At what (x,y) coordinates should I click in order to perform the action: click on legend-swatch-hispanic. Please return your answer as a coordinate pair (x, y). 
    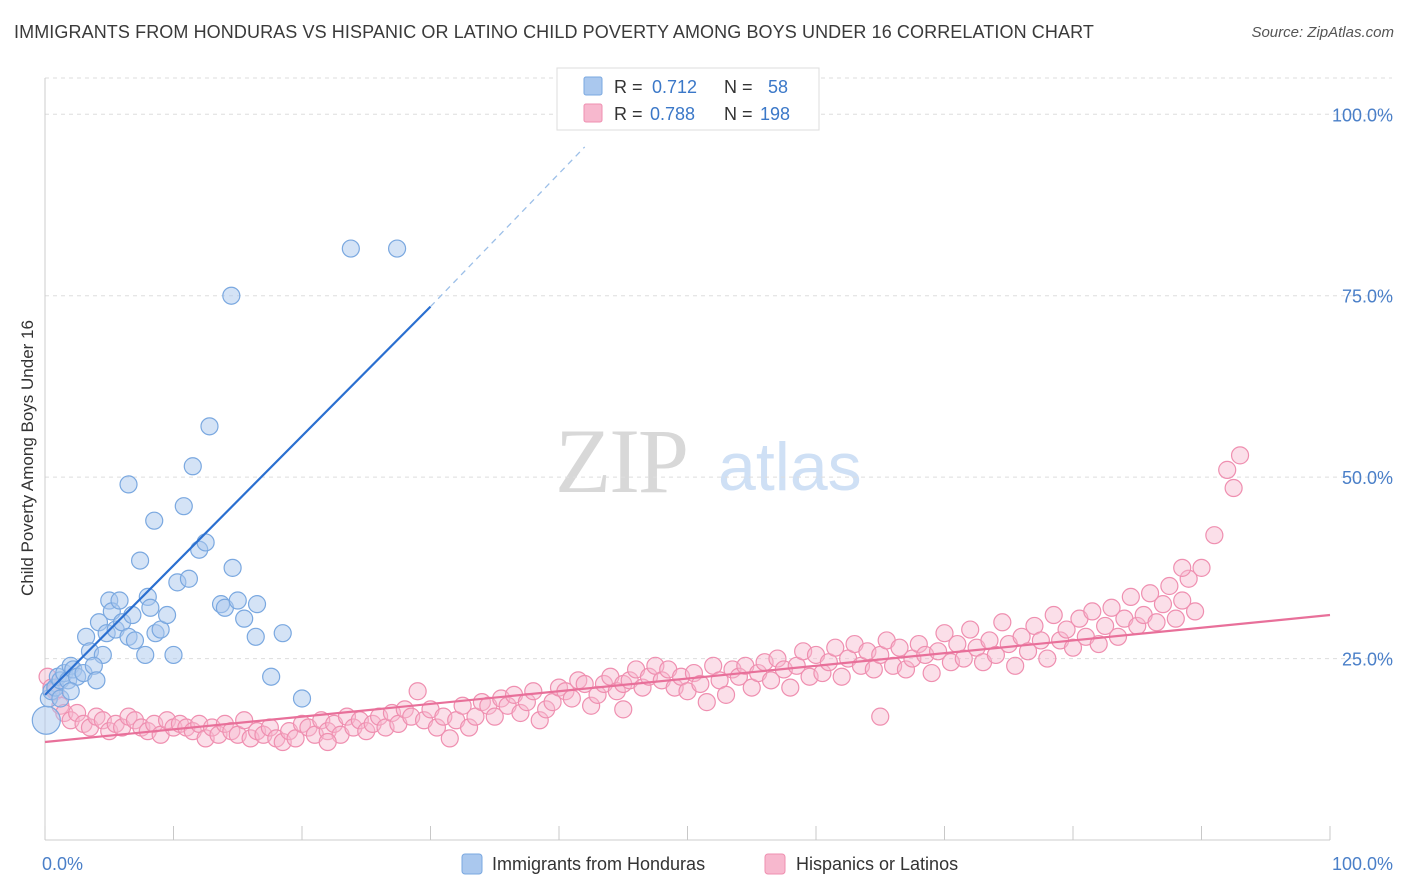
    Looking at the image, I should click on (775, 864).